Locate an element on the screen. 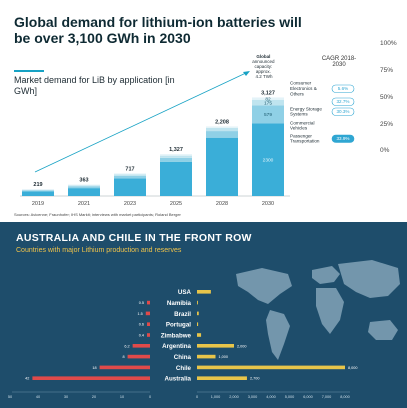 The height and width of the screenshot is (408, 407). production-bar-Australia is located at coordinates (91, 378).